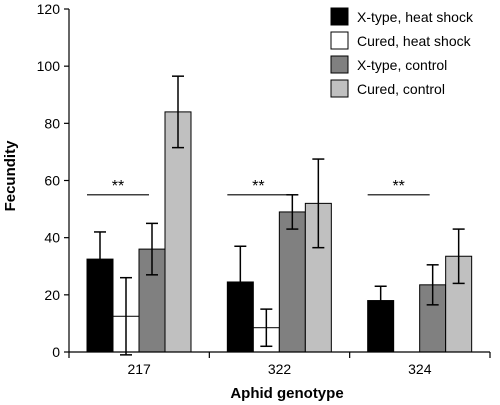 Image resolution: width=500 pixels, height=405 pixels. Describe the element at coordinates (415, 17) in the screenshot. I see `legend-label: X-type, heat shock` at that location.